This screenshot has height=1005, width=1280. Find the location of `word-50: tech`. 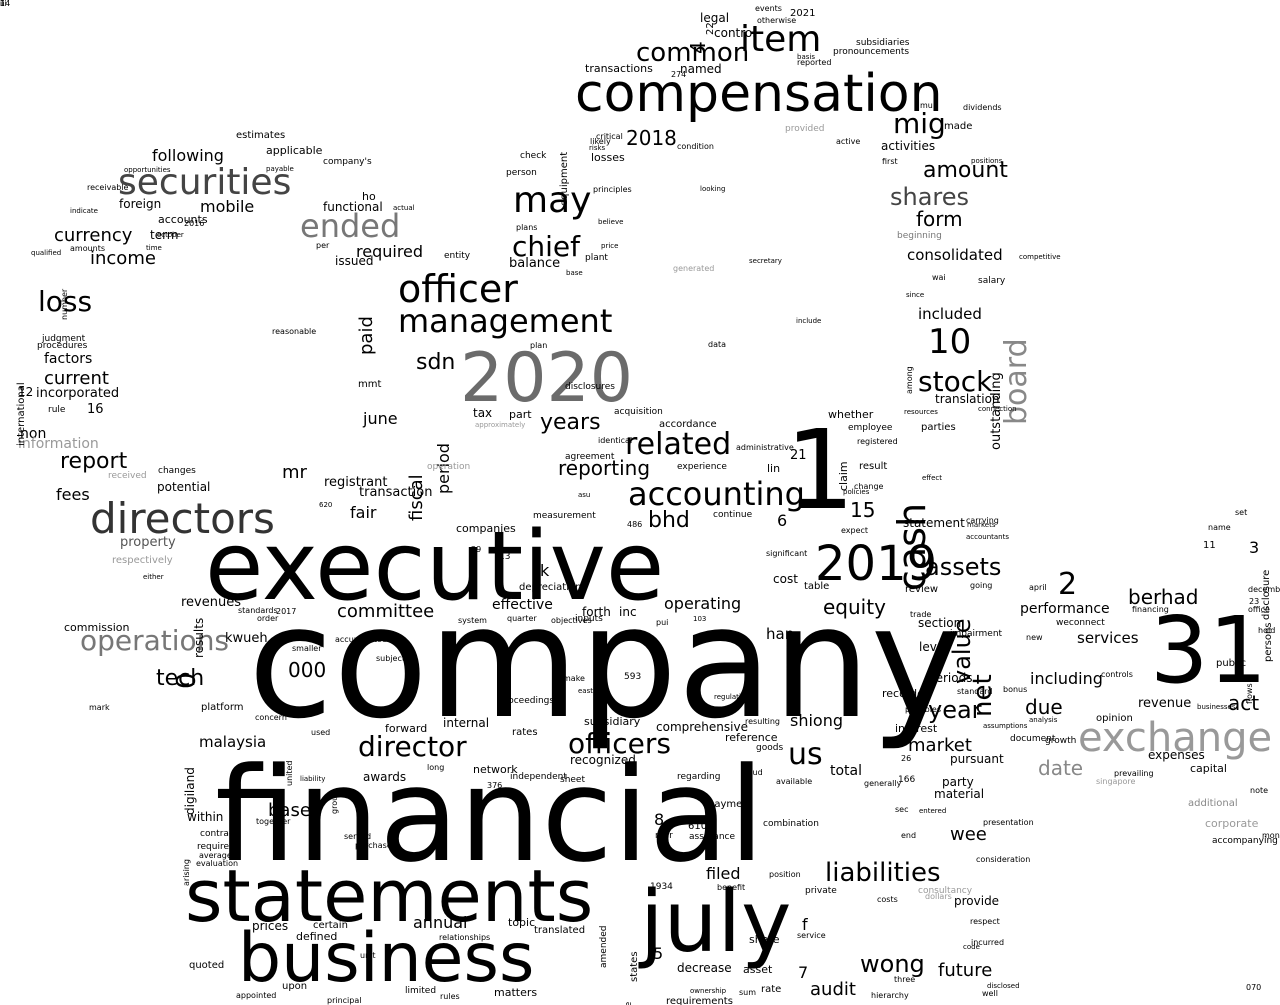

word-50: tech is located at coordinates (180, 678).